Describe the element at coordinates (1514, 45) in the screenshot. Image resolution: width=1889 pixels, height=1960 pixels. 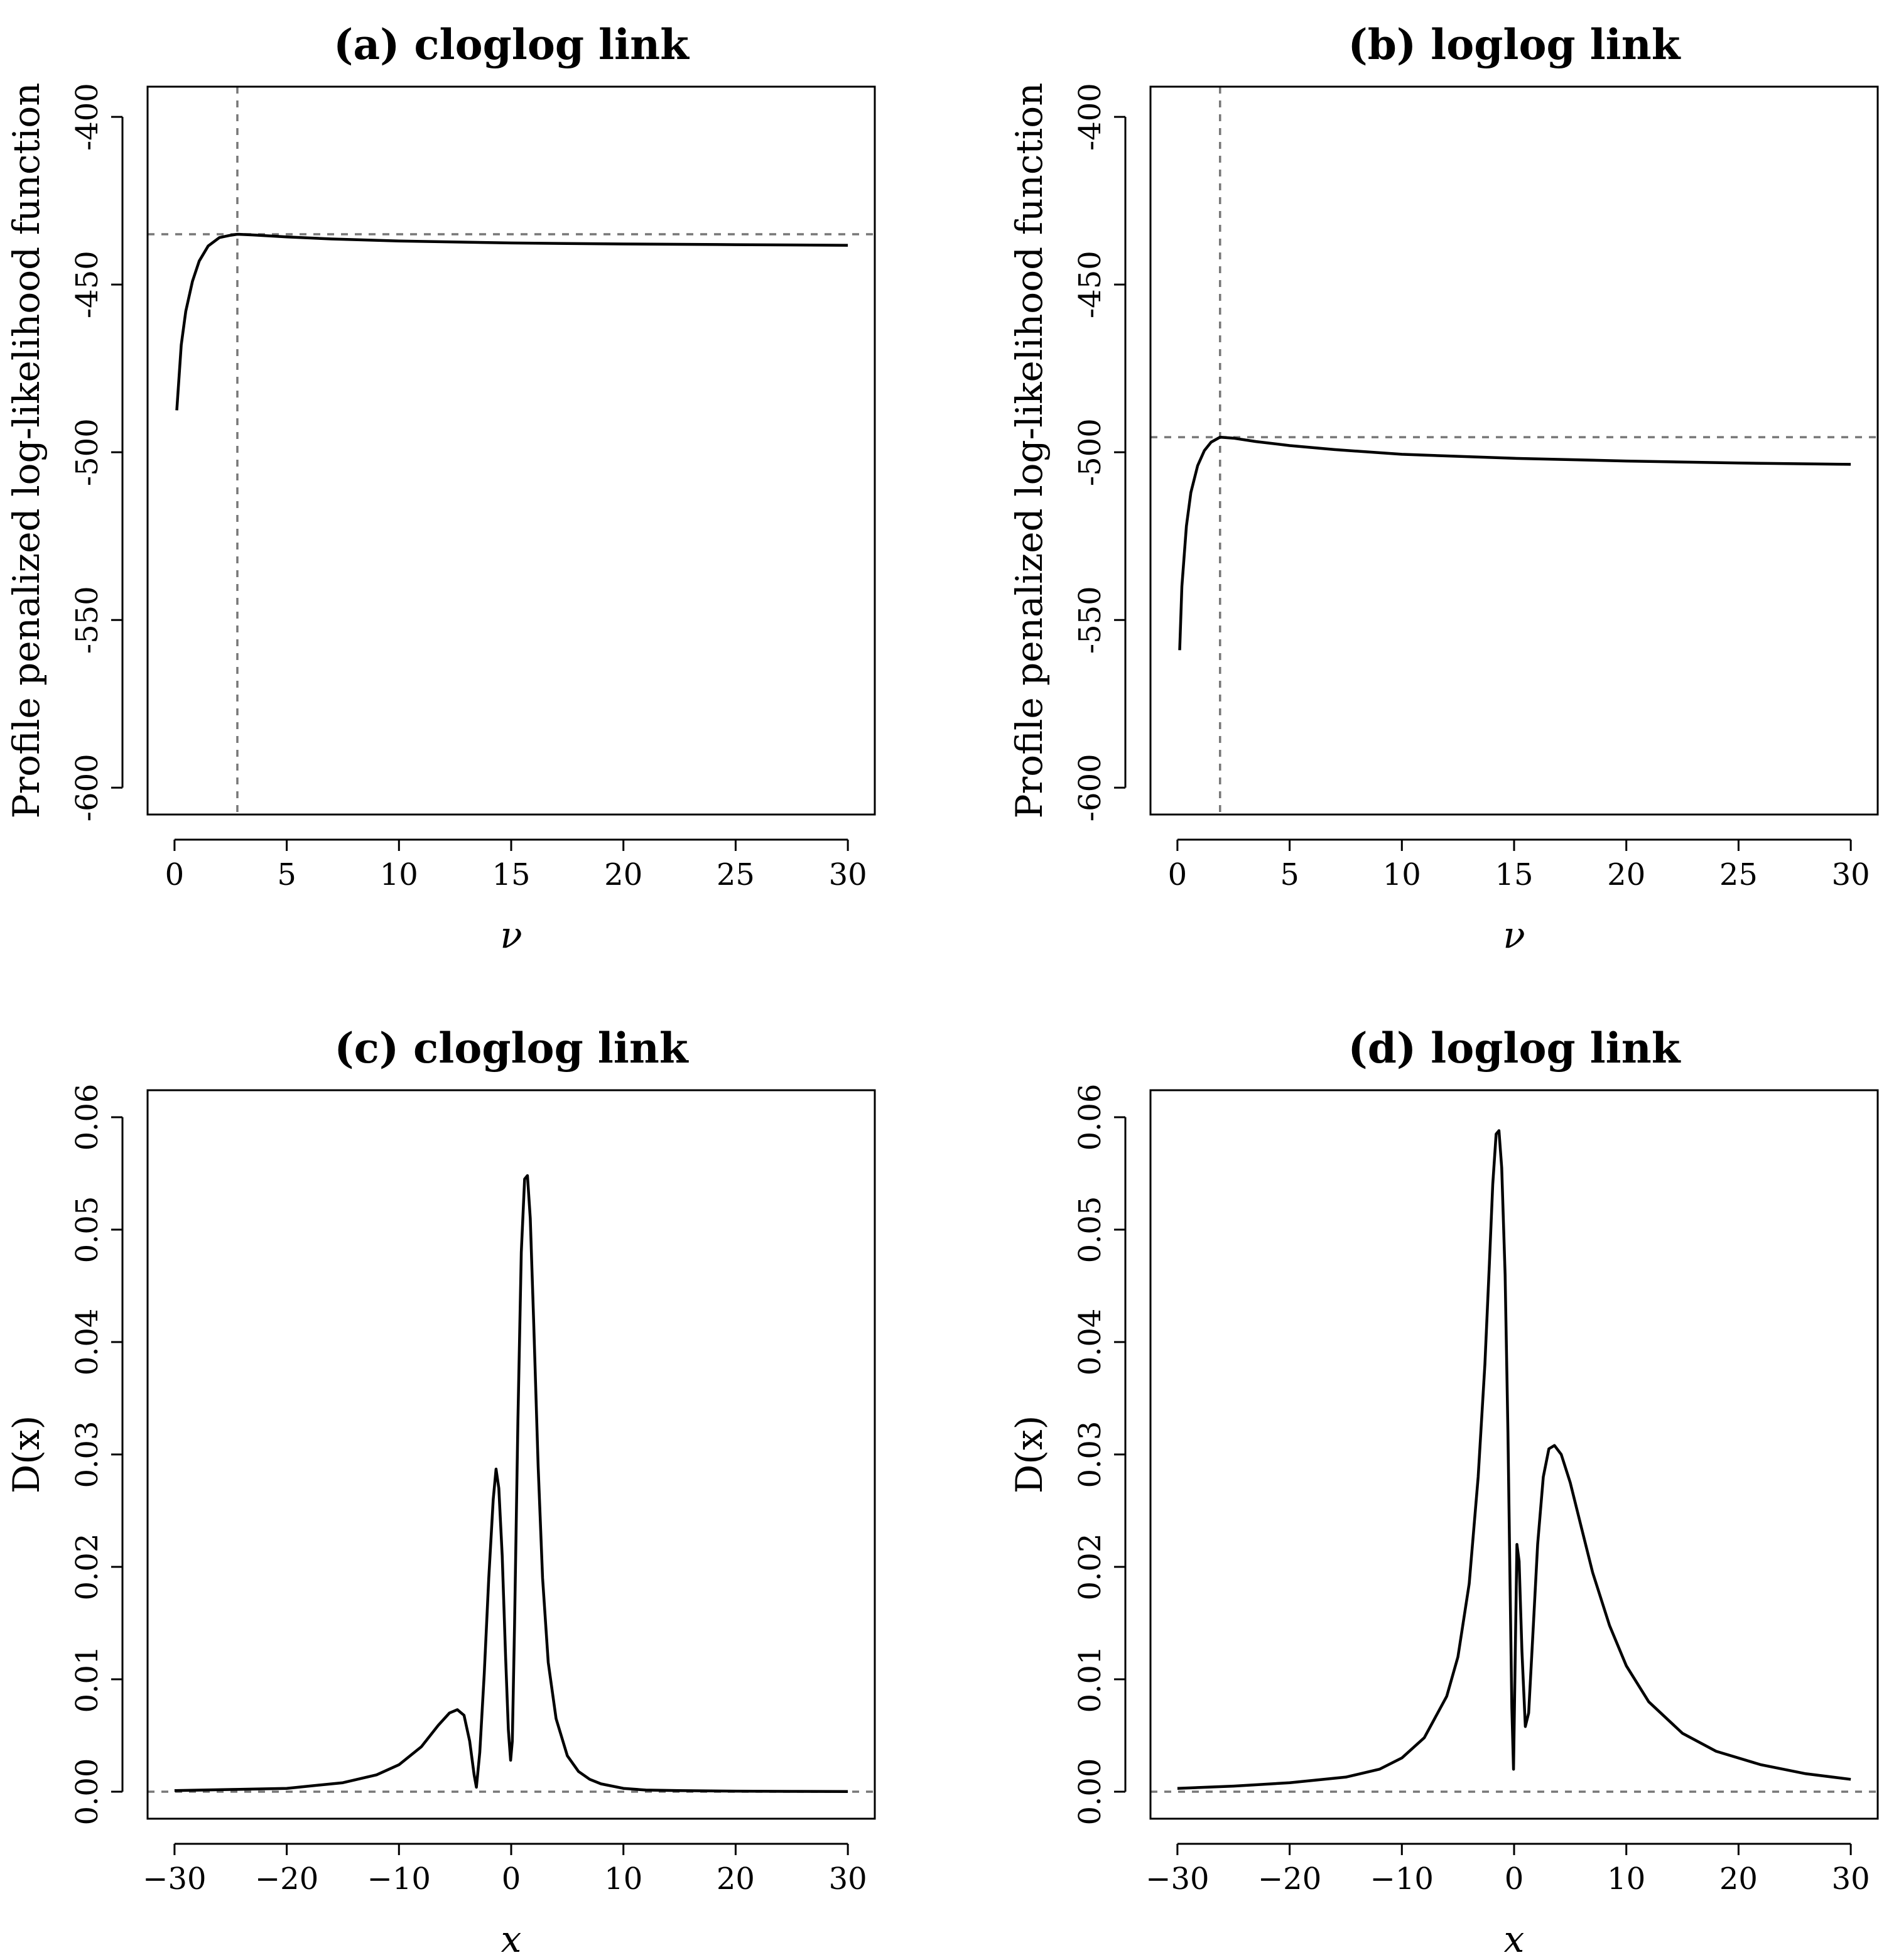
I see `panel-title: (b) loglog link` at that location.